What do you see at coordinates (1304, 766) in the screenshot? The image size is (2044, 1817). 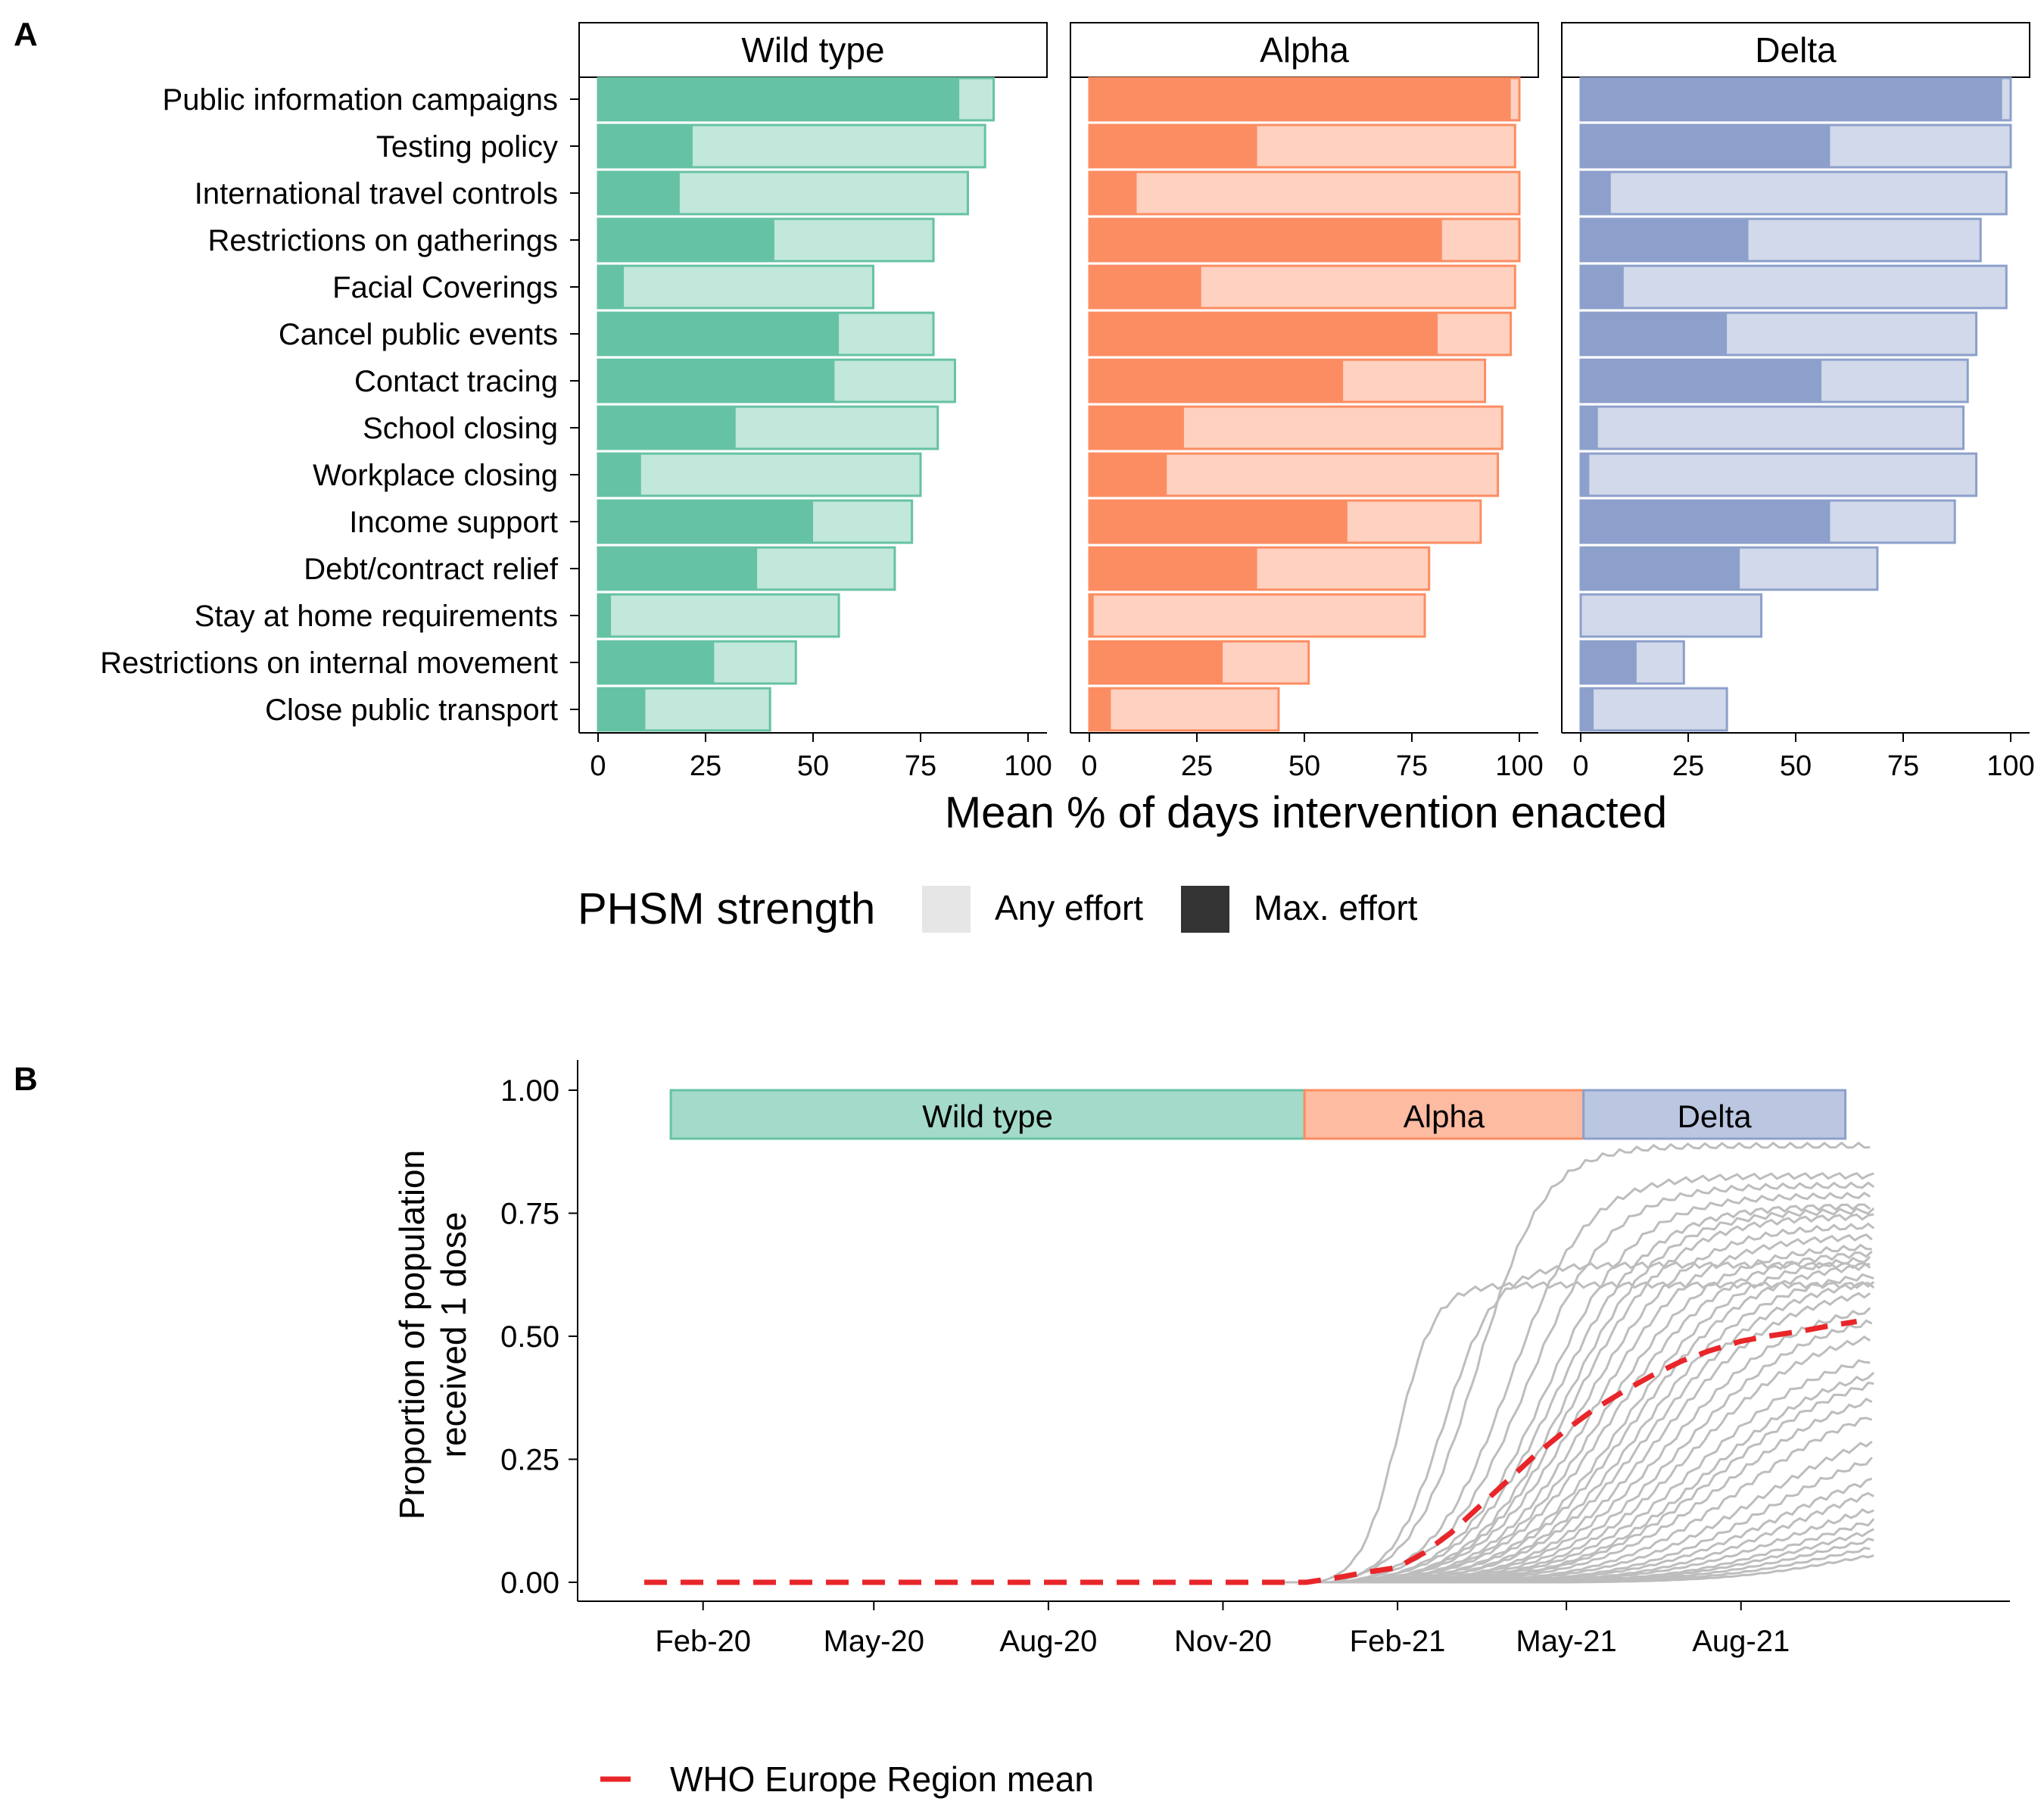 I see `x-tick-label-alpha-50: 50` at bounding box center [1304, 766].